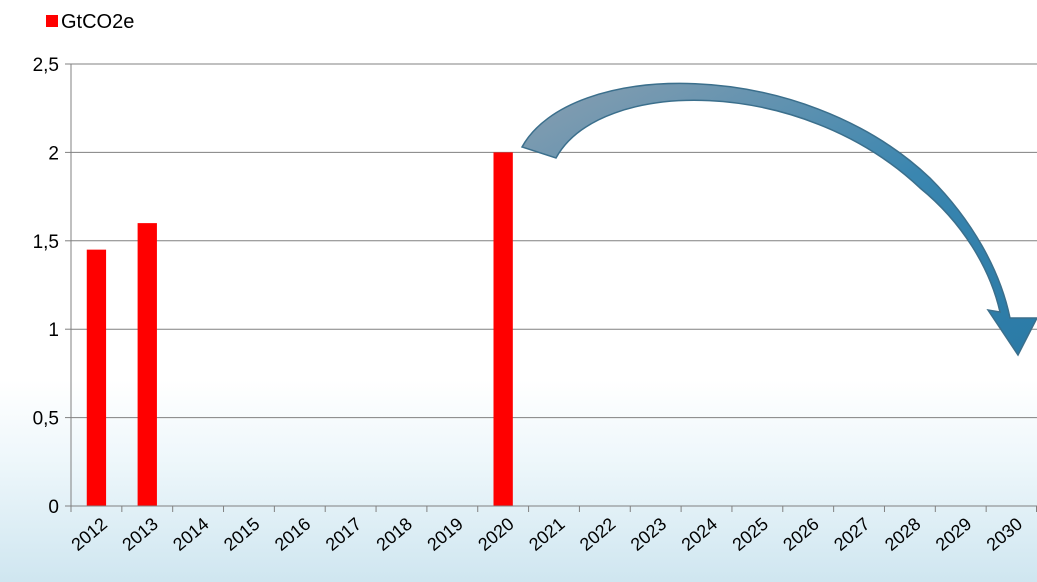 This screenshot has width=1037, height=582. Describe the element at coordinates (191, 534) in the screenshot. I see `x-tick-label: 2014` at that location.